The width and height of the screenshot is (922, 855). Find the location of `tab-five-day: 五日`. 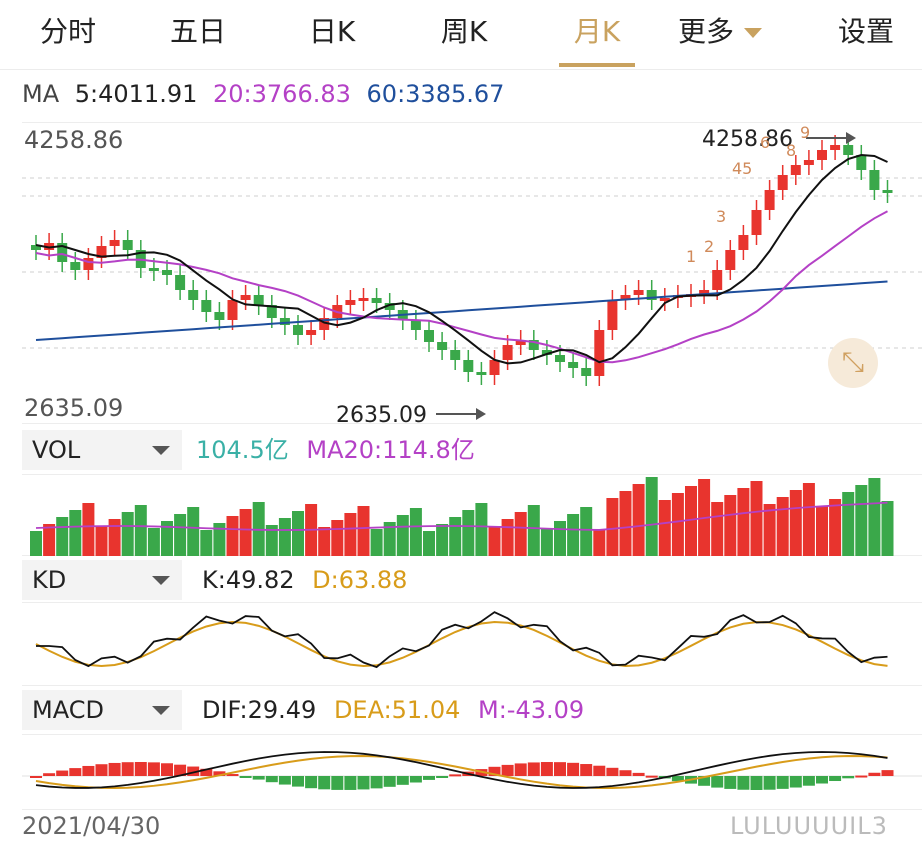

tab-five-day: 五日 is located at coordinates (197, 31).